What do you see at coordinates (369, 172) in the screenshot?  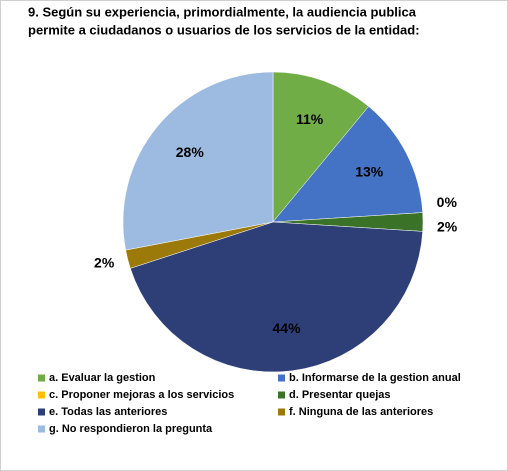 I see `data-label: 13%` at bounding box center [369, 172].